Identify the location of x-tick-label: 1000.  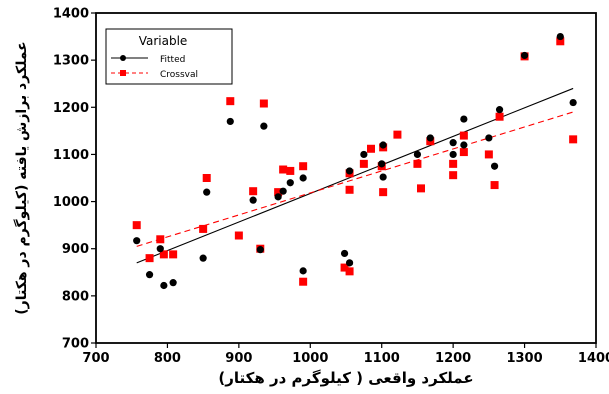
(310, 358).